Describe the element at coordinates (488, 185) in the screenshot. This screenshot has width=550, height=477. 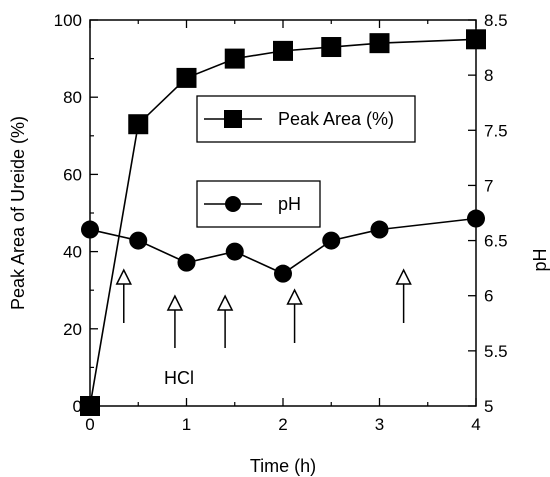
I see `y-right-tick-label: 7` at that location.